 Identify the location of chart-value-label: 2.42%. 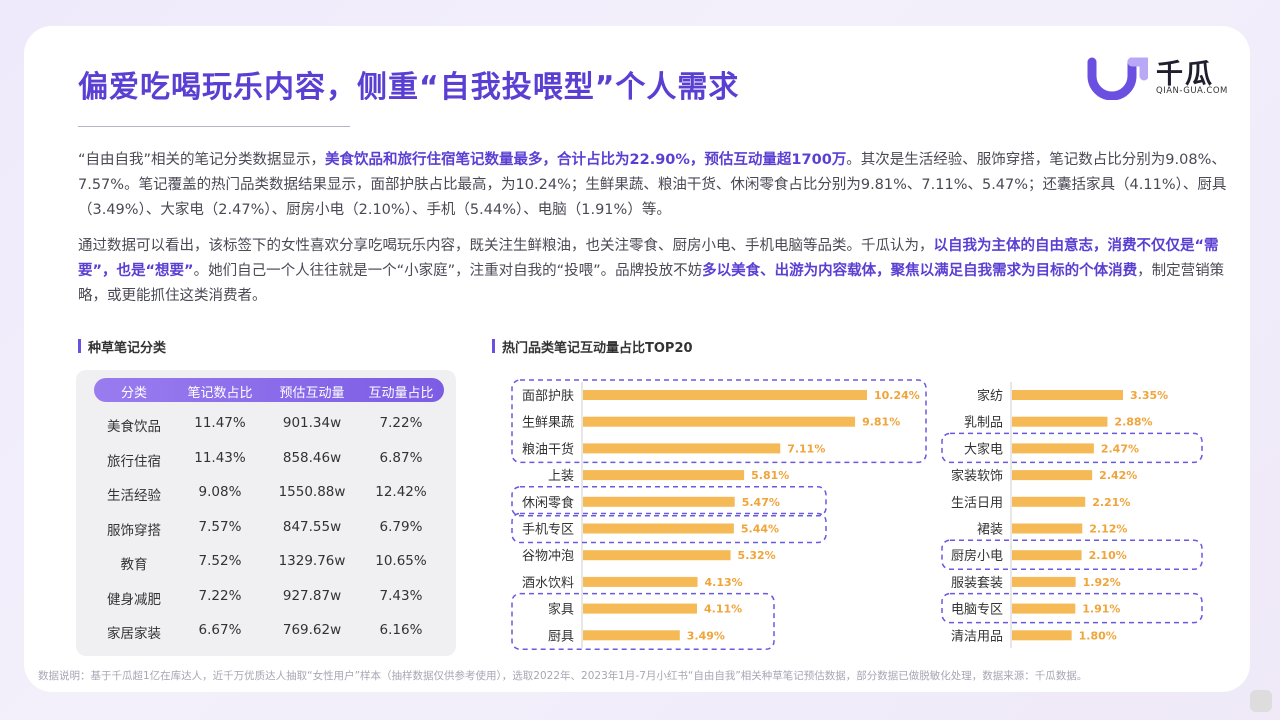
(1118, 475).